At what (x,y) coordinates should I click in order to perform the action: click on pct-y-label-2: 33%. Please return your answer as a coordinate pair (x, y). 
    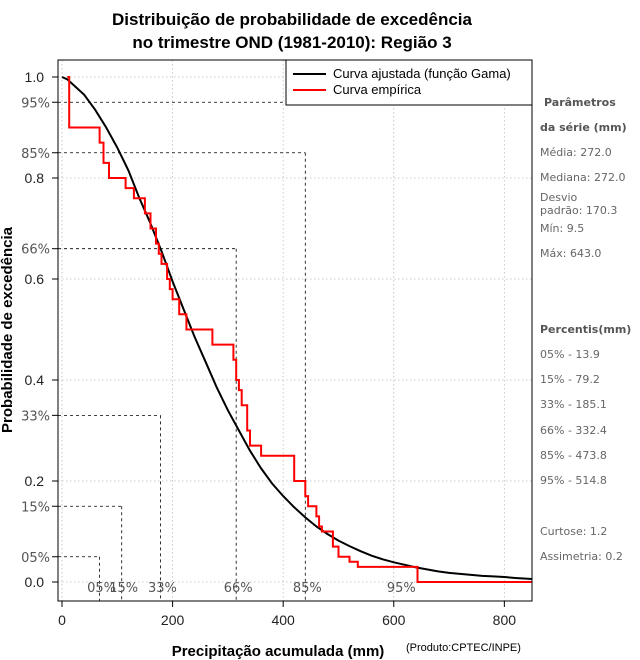
    Looking at the image, I should click on (35, 416).